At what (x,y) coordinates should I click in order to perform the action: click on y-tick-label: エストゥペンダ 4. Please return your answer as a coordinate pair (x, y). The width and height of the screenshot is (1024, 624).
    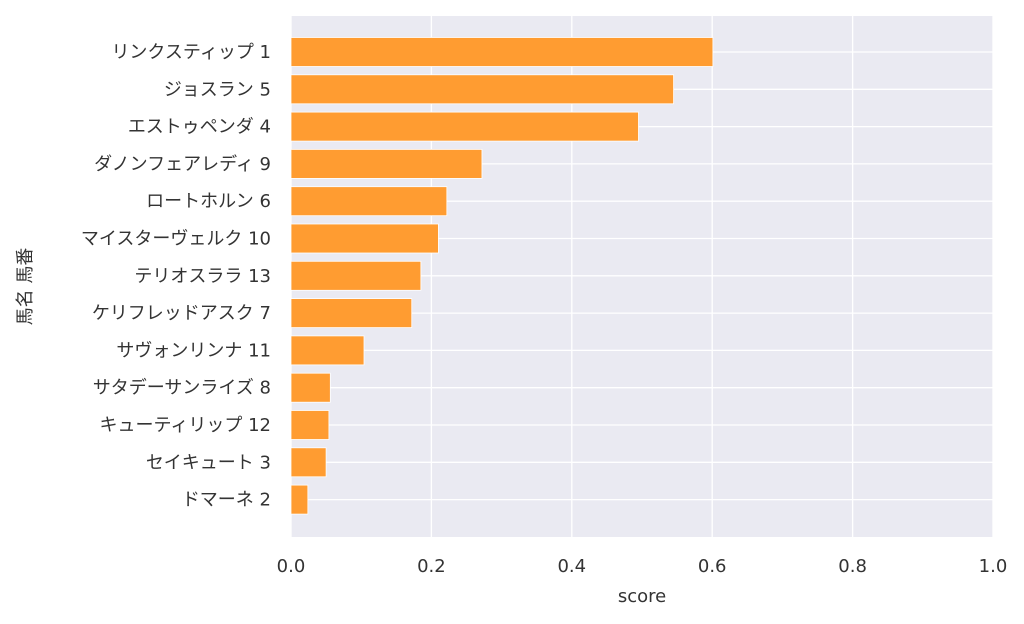
    Looking at the image, I should click on (199, 127).